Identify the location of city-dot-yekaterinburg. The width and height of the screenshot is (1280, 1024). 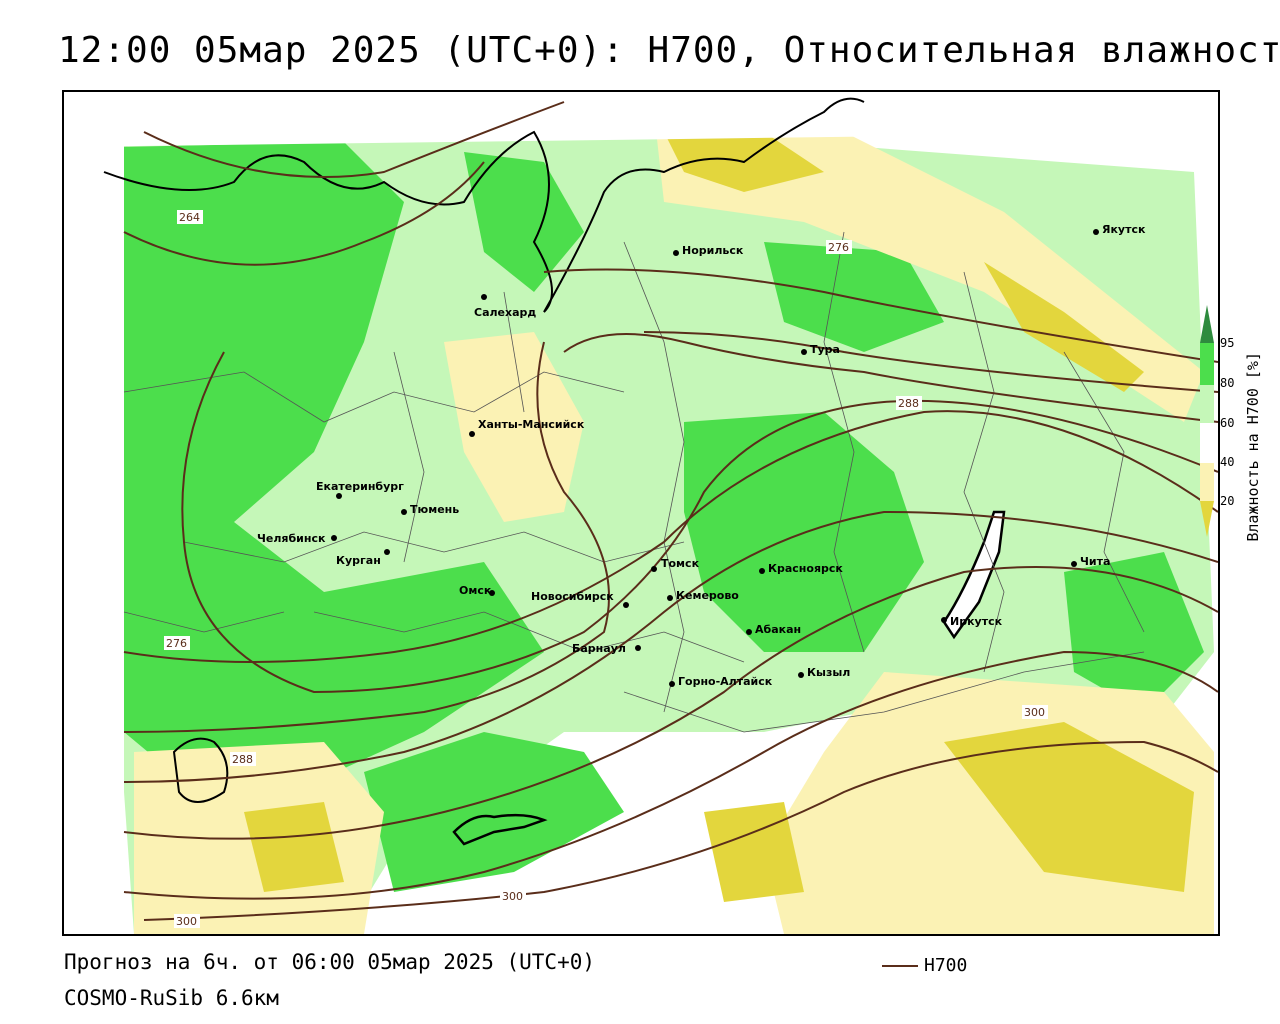
(339, 496).